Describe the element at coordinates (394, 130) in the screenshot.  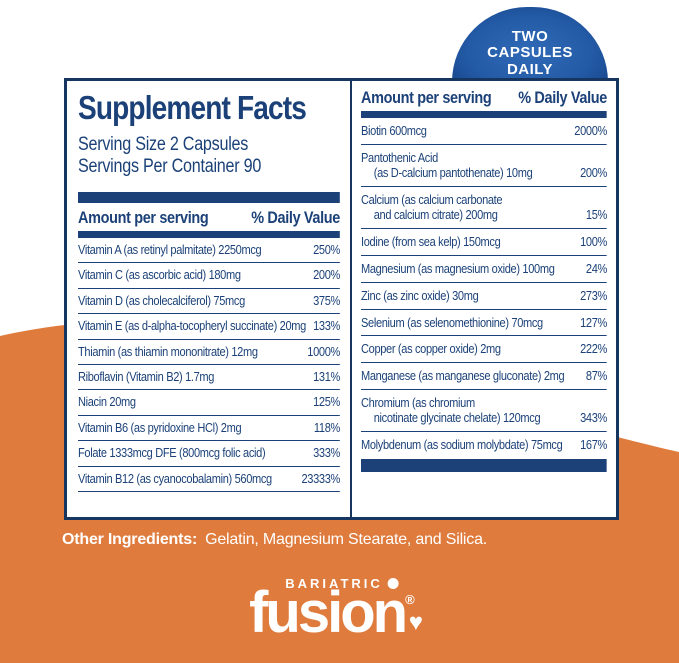
I see `nutrient-name: Biotin 600mcg` at that location.